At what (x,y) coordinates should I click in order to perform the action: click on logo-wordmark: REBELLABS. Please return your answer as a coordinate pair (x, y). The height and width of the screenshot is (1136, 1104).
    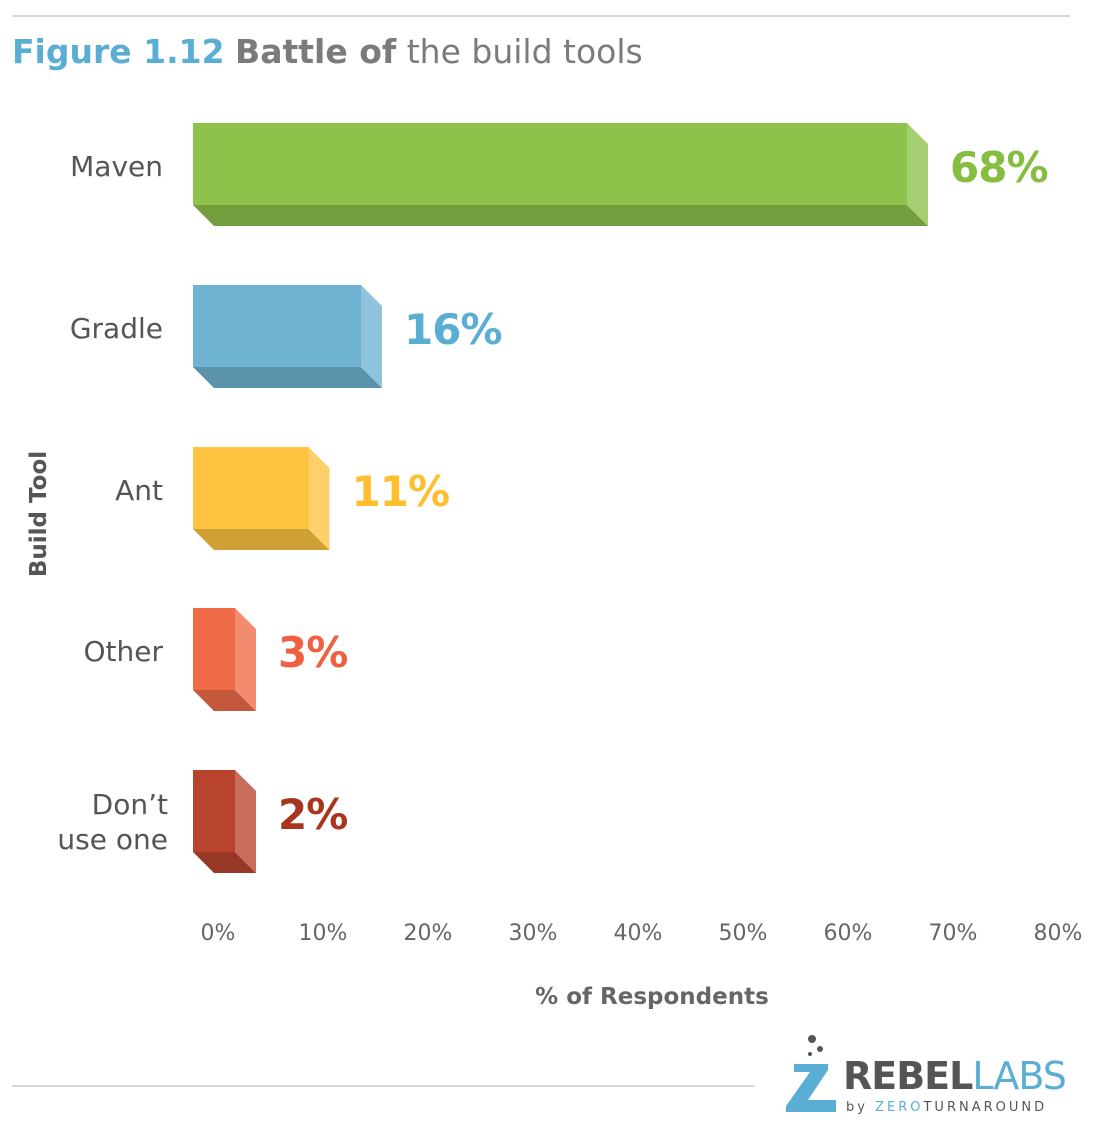
    Looking at the image, I should click on (955, 1076).